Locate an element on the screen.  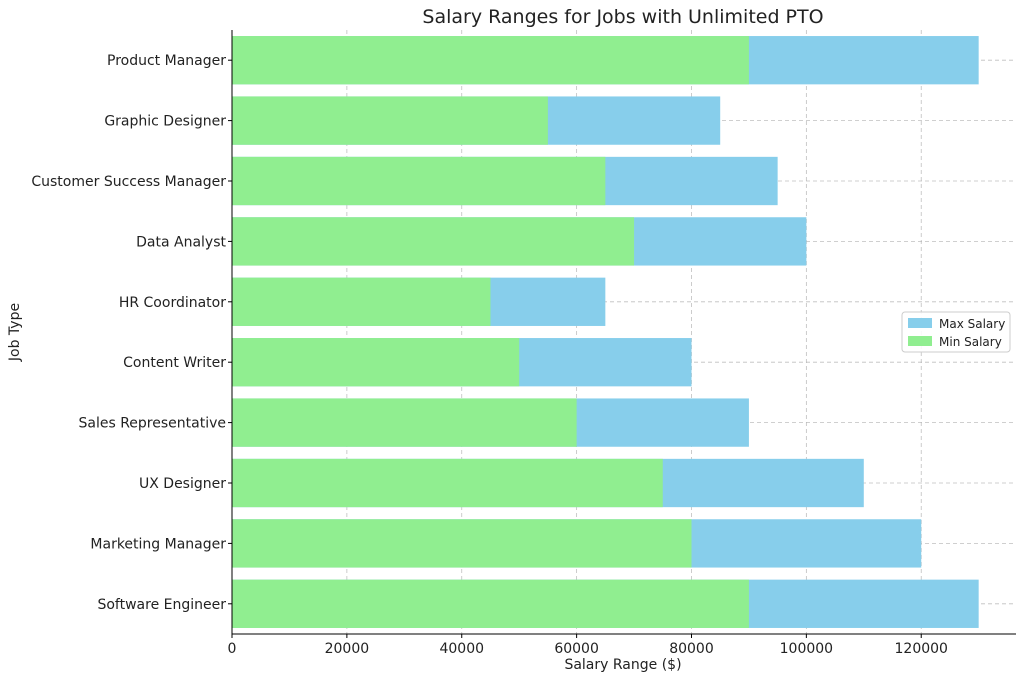
x-tick-label-2: 40000 is located at coordinates (461, 649).